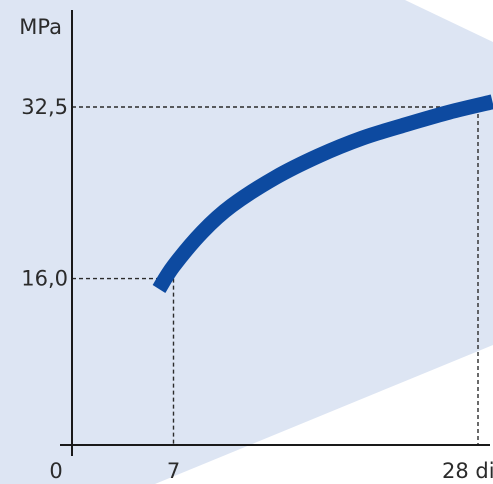 This screenshot has width=493, height=484. I want to click on y-tick-label-0: 16,0, so click(44, 279).